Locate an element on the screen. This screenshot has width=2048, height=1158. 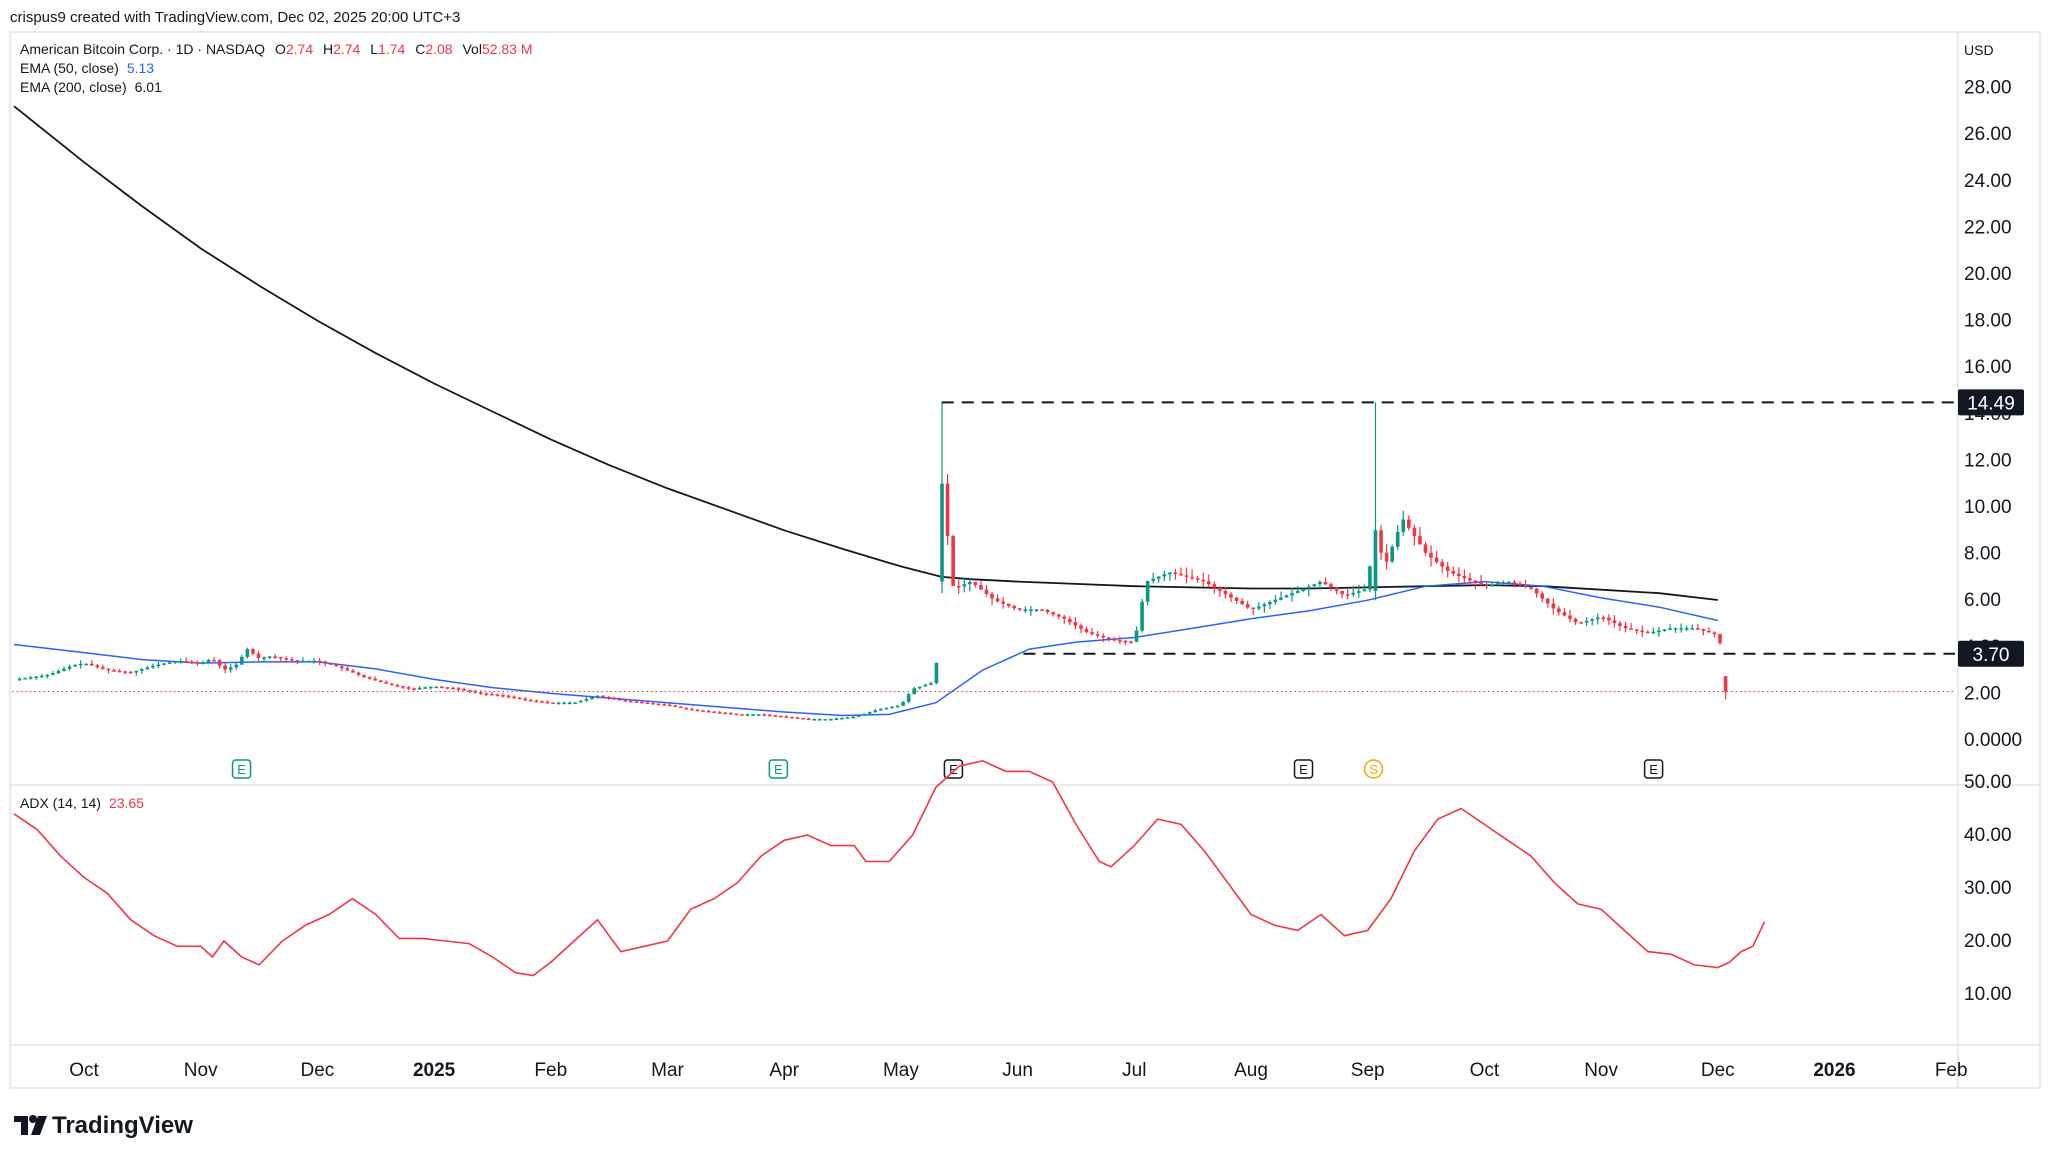
price-tick-label: 26.00 is located at coordinates (1988, 134).